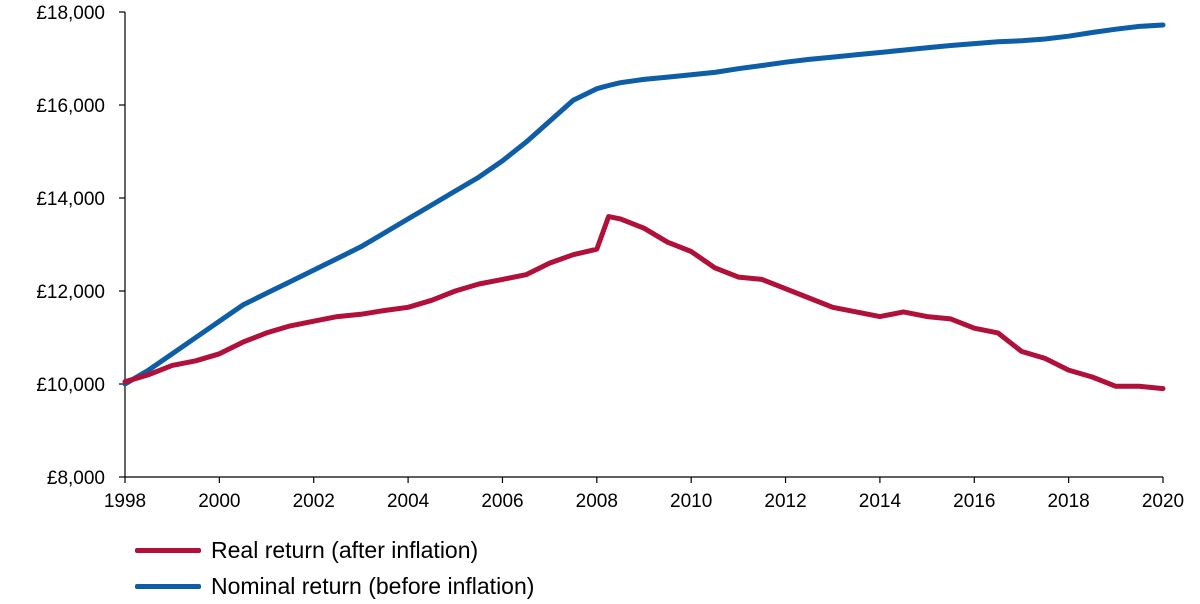  Describe the element at coordinates (314, 501) in the screenshot. I see `x-tick-label: 2002` at that location.